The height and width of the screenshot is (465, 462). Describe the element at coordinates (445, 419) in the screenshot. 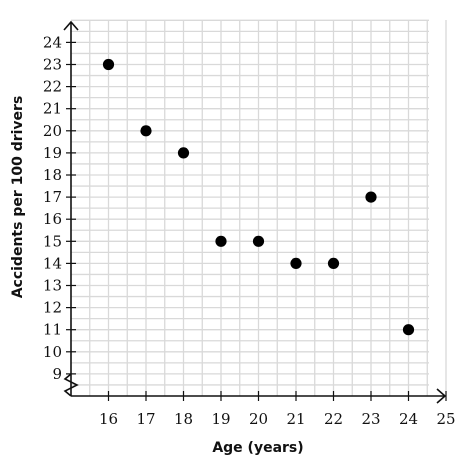

I see `x-tick-label: 25` at that location.